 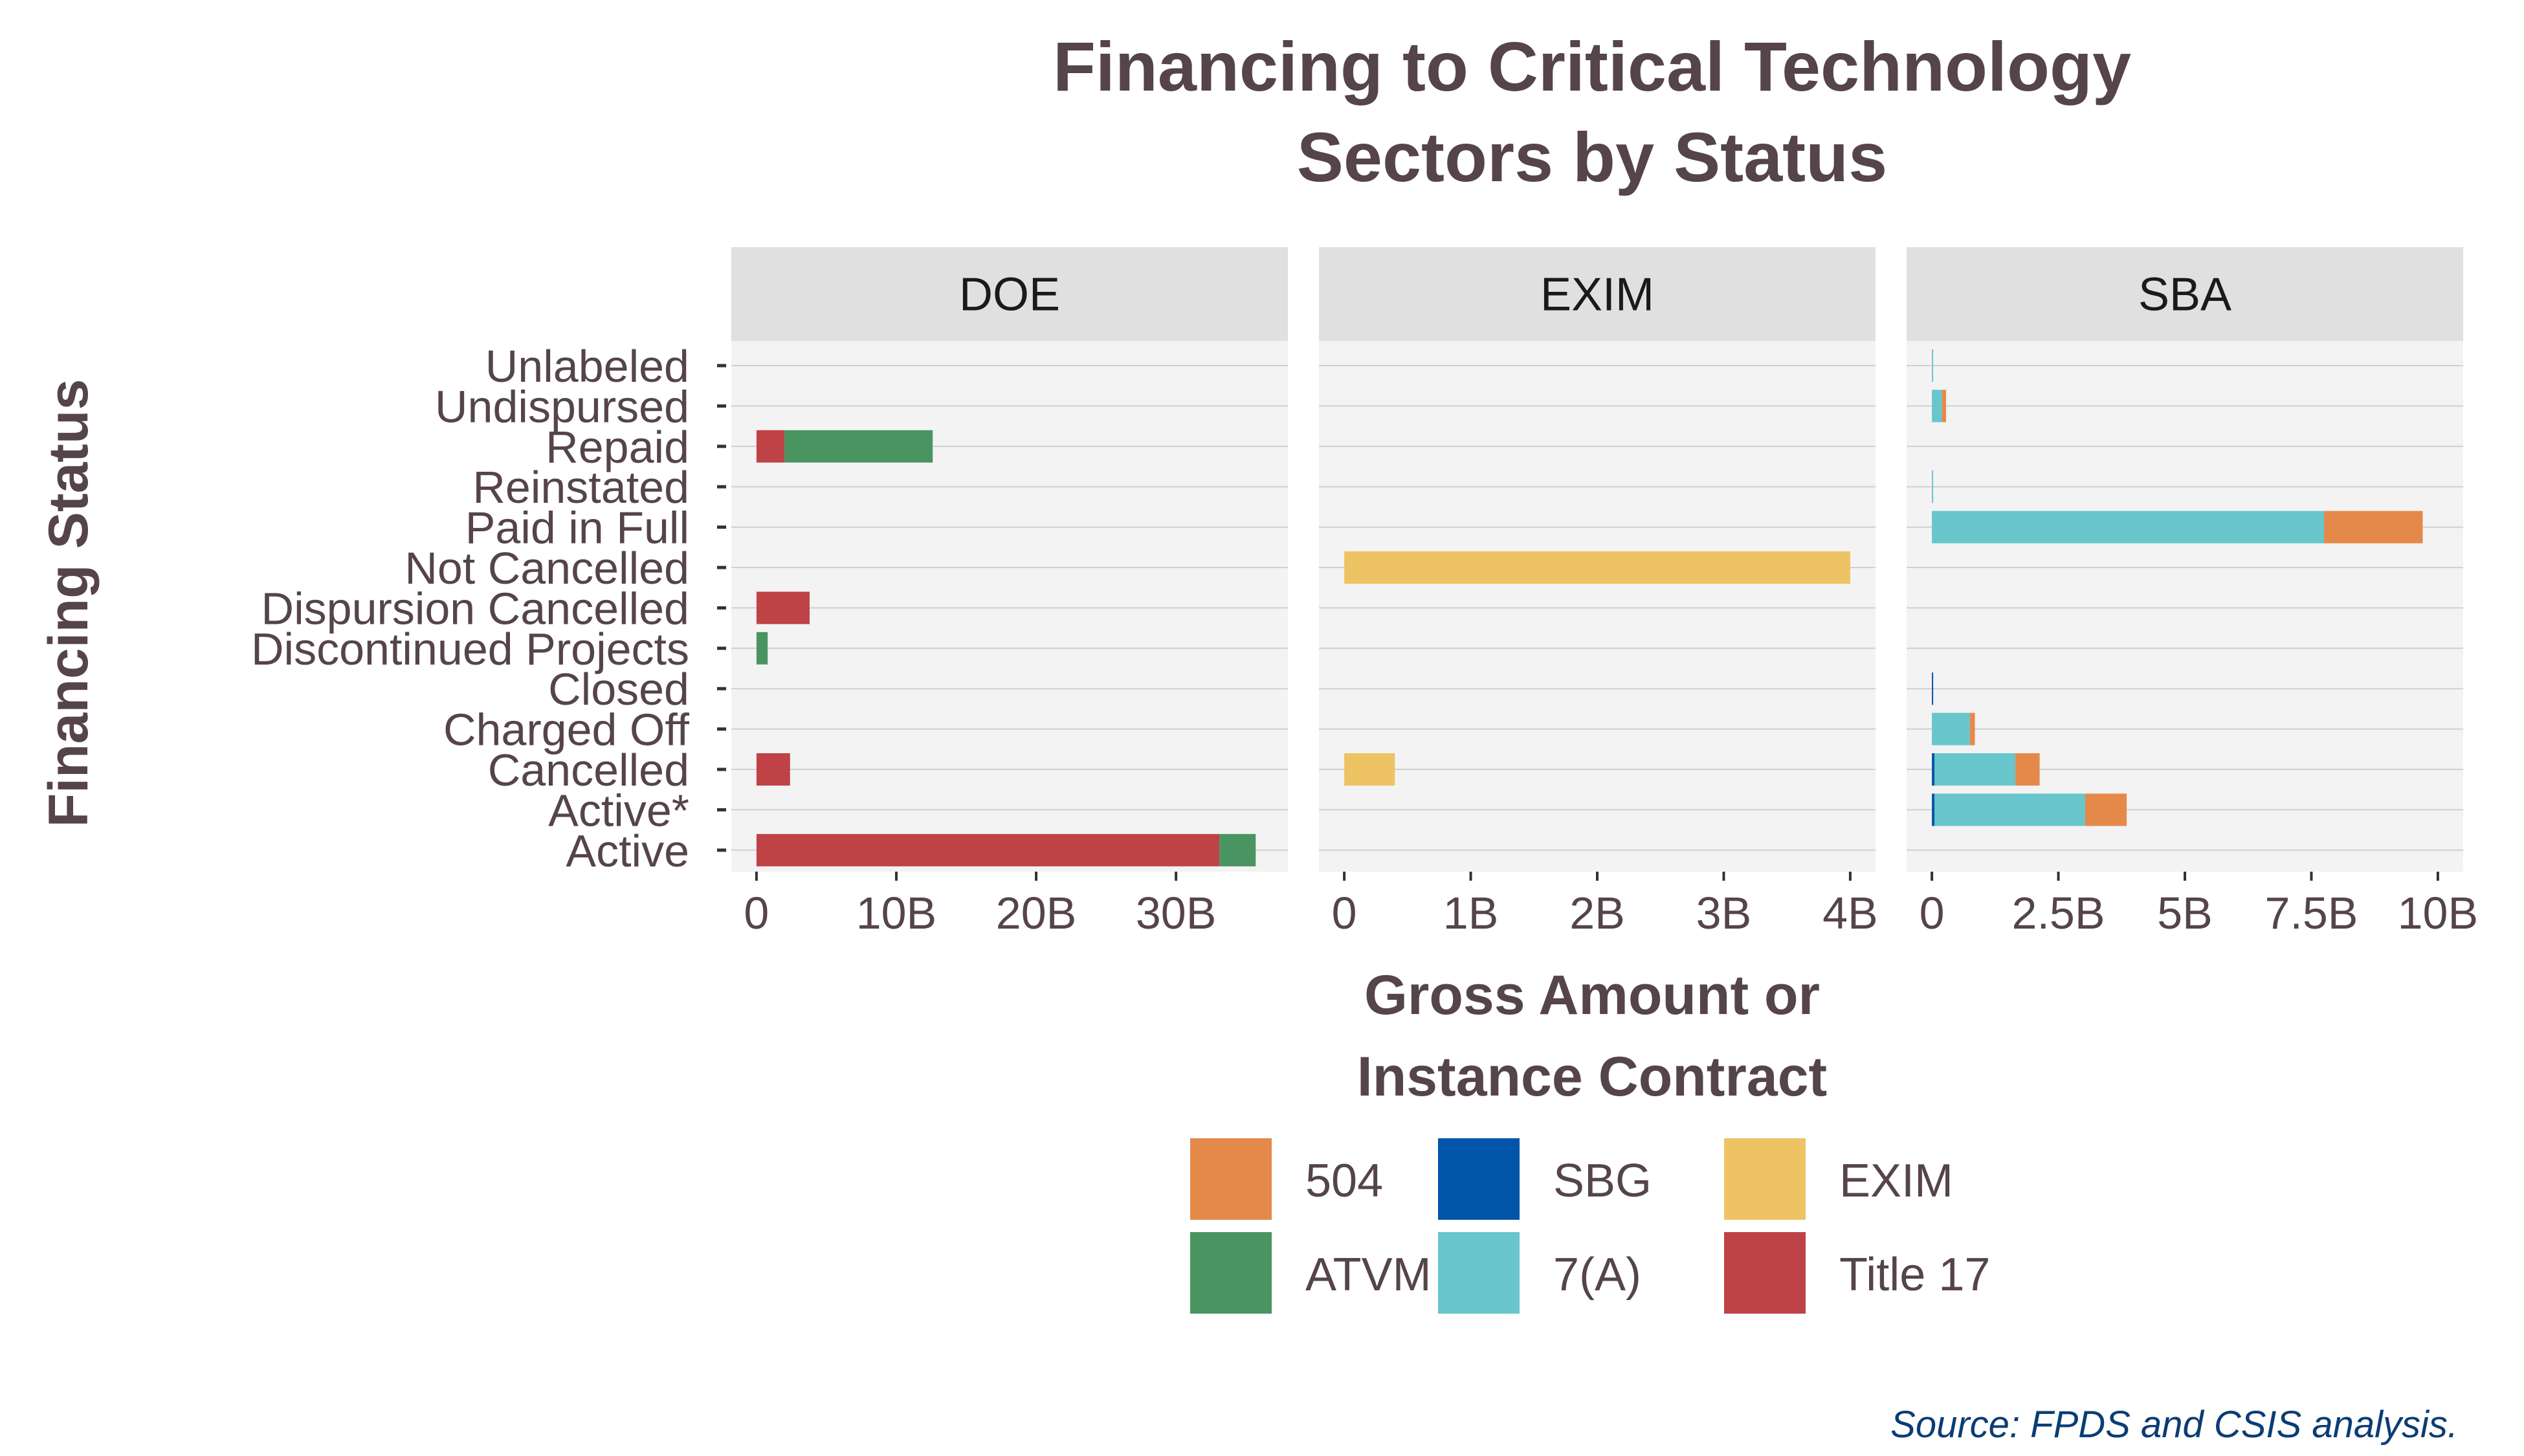 I want to click on x-axis-title-line-1: Gross Amount or, so click(x=1592, y=995).